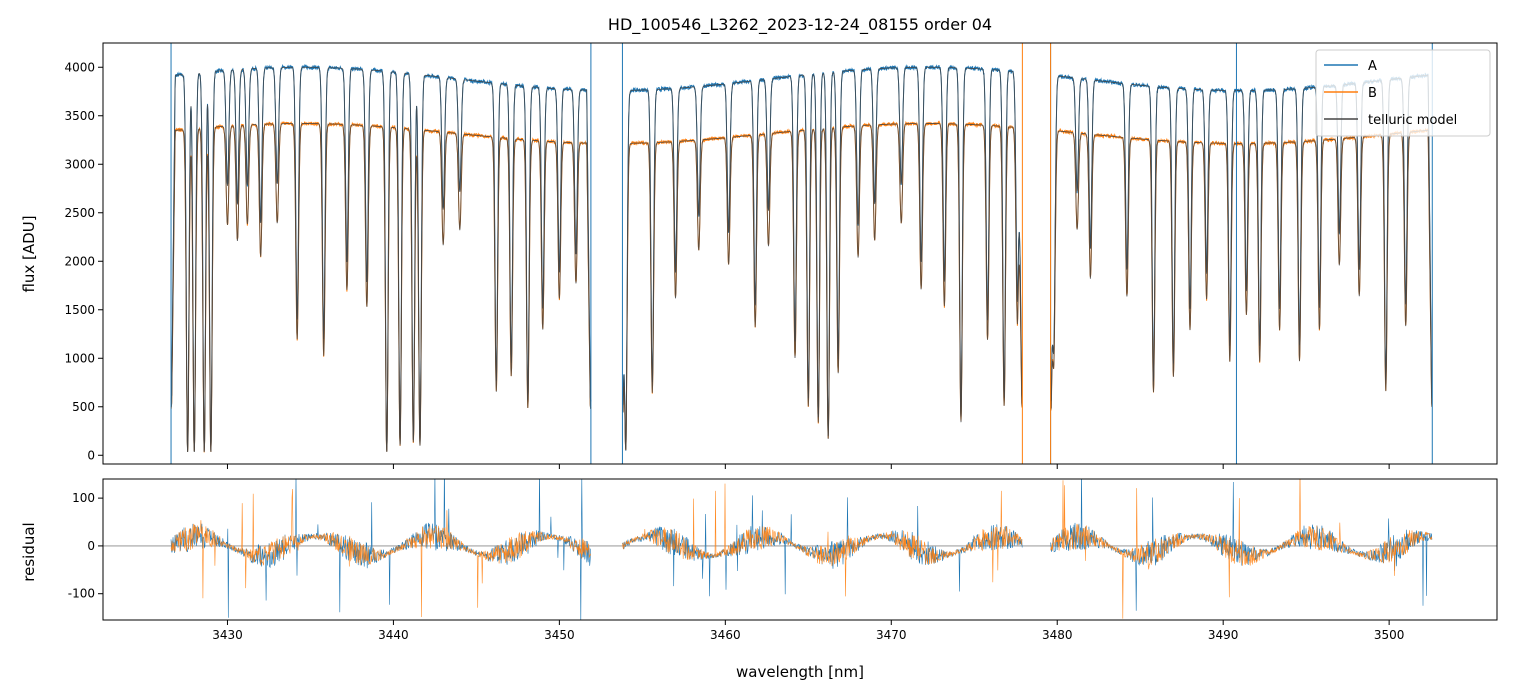  What do you see at coordinates (83, 407) in the screenshot?
I see `spectrum-y-tick-label: 500` at bounding box center [83, 407].